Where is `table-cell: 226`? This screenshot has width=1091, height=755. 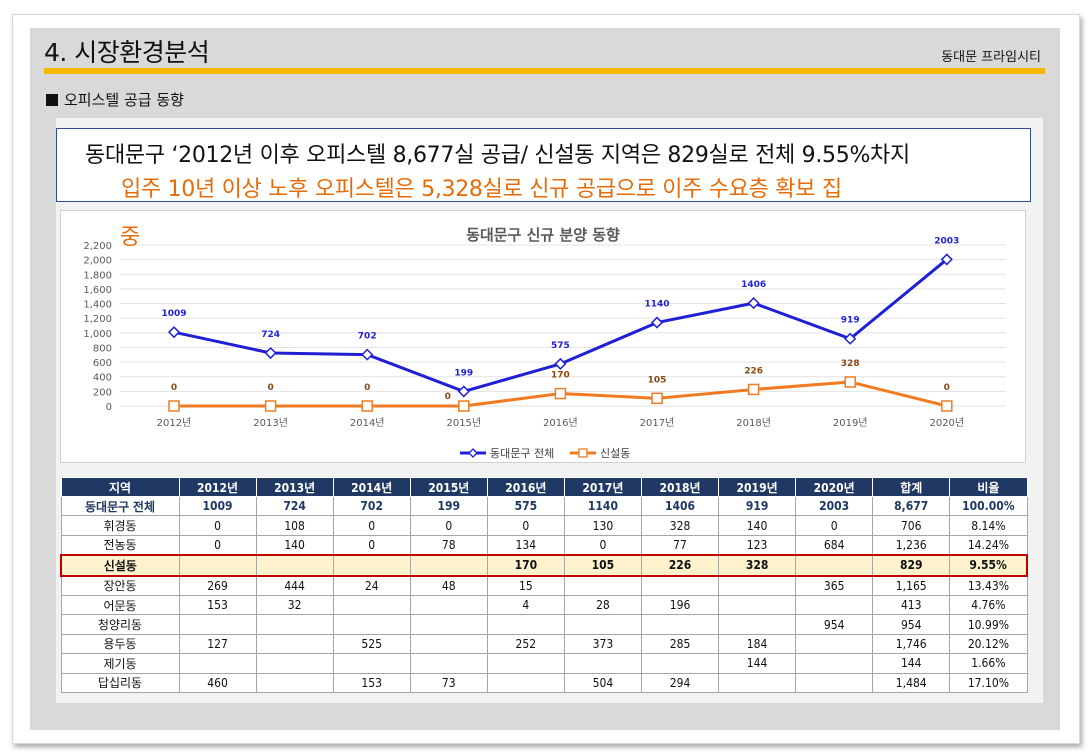 table-cell: 226 is located at coordinates (680, 565).